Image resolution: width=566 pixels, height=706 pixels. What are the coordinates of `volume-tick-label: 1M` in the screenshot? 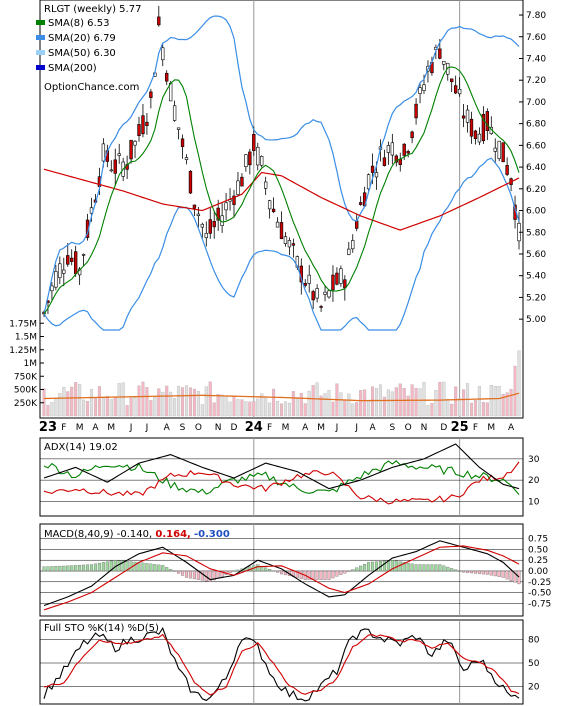 It's located at (31, 364).